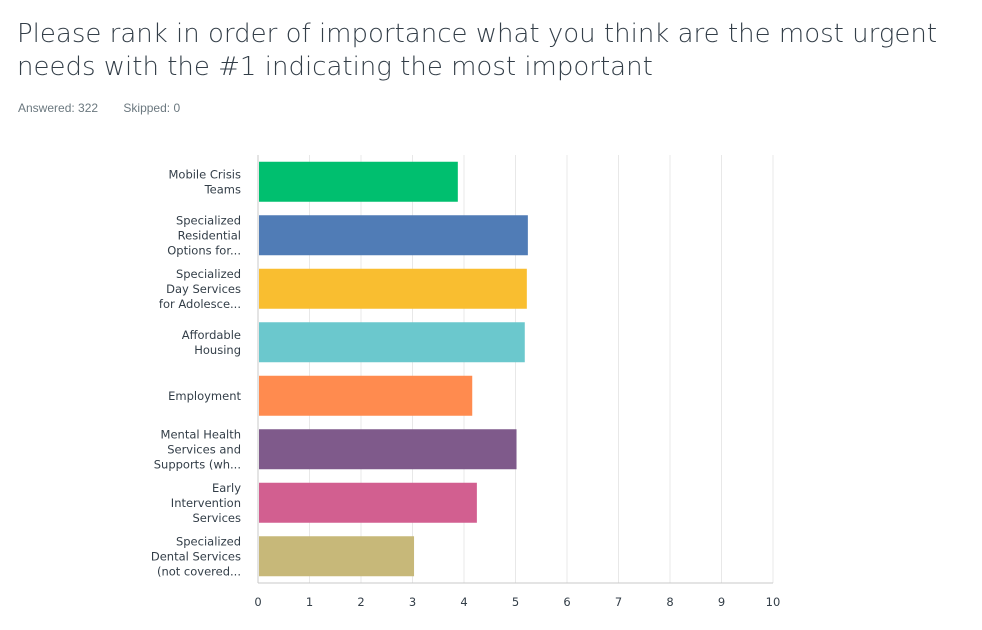 This screenshot has height=630, width=982. I want to click on answered-count: Answered: 322, so click(58, 108).